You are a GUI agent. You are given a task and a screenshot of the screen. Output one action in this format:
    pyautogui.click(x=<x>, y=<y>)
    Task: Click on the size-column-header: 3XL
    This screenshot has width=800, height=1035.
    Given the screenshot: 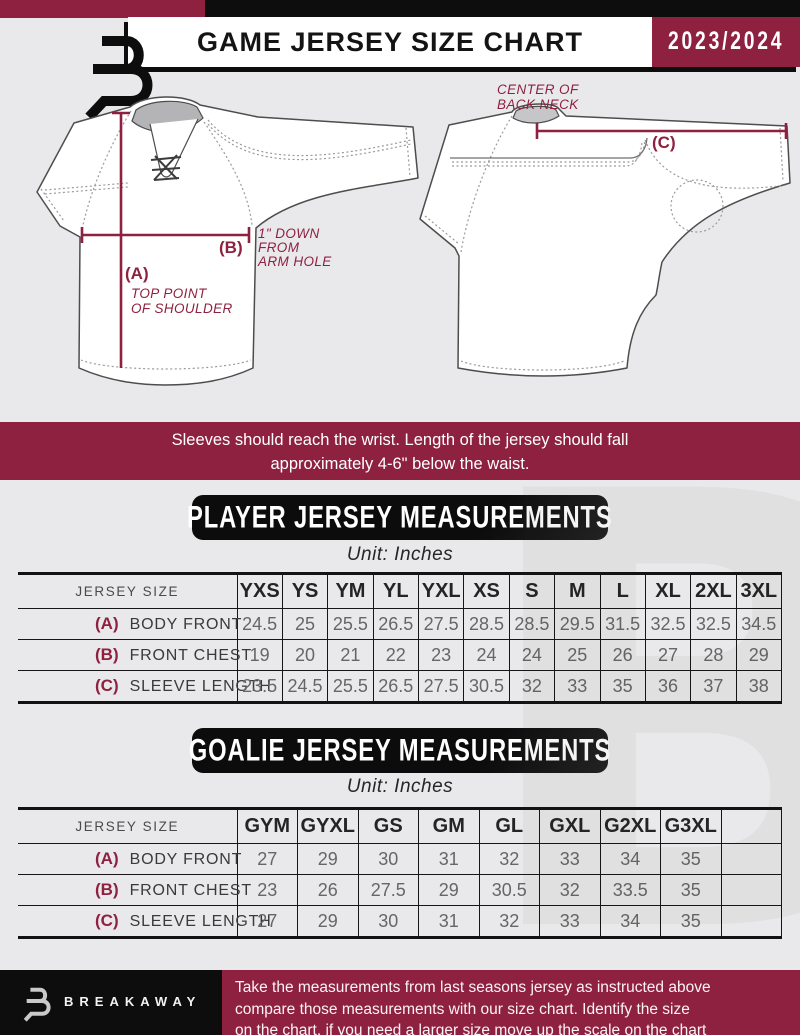 What is the action you would take?
    pyautogui.click(x=759, y=591)
    